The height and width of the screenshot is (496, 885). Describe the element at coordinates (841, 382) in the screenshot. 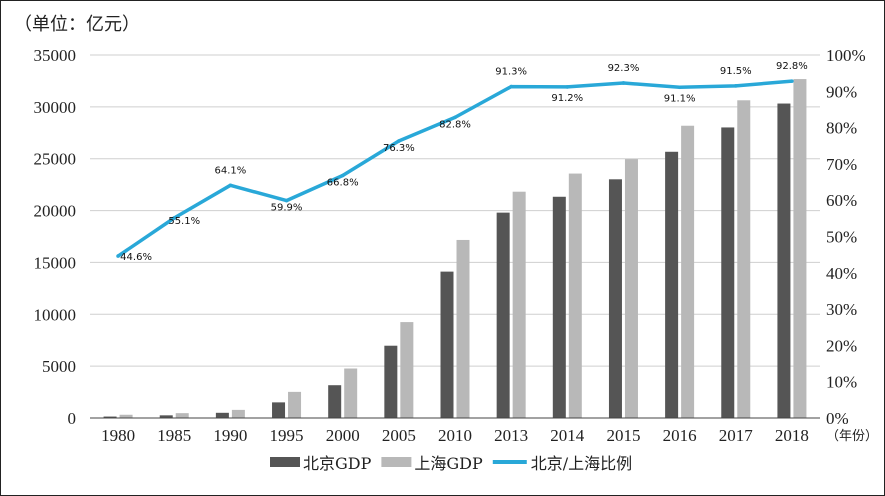

I see `y-right-tick-label: 10%` at that location.